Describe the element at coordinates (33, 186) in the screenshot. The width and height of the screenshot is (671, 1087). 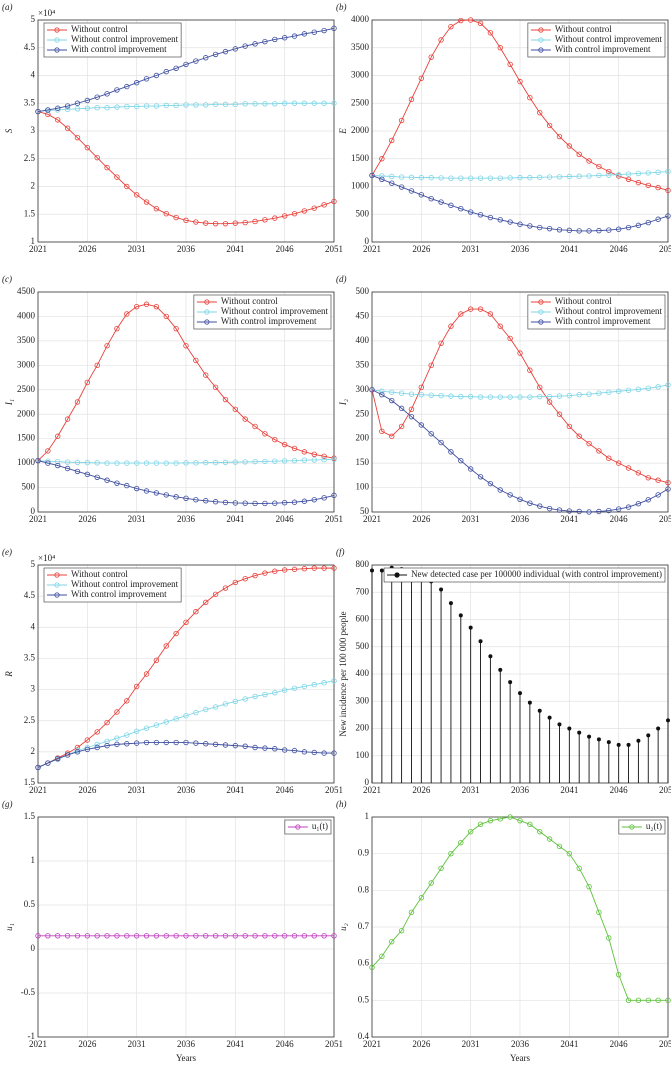
I see `y-tick-label: 2` at that location.